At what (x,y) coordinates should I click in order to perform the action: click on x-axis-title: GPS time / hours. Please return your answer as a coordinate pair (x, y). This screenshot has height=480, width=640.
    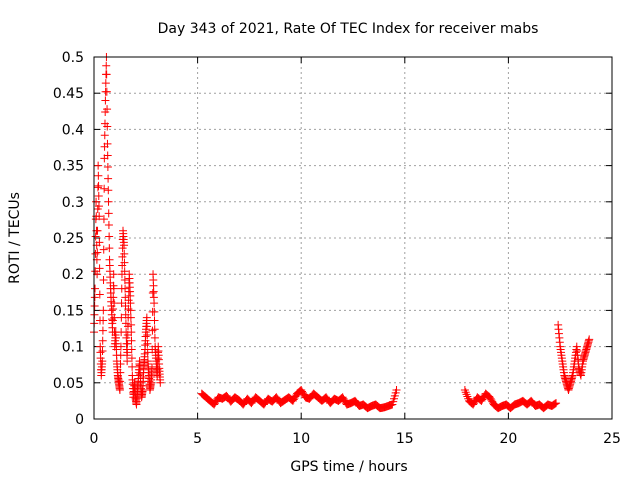
    Looking at the image, I should click on (348, 467).